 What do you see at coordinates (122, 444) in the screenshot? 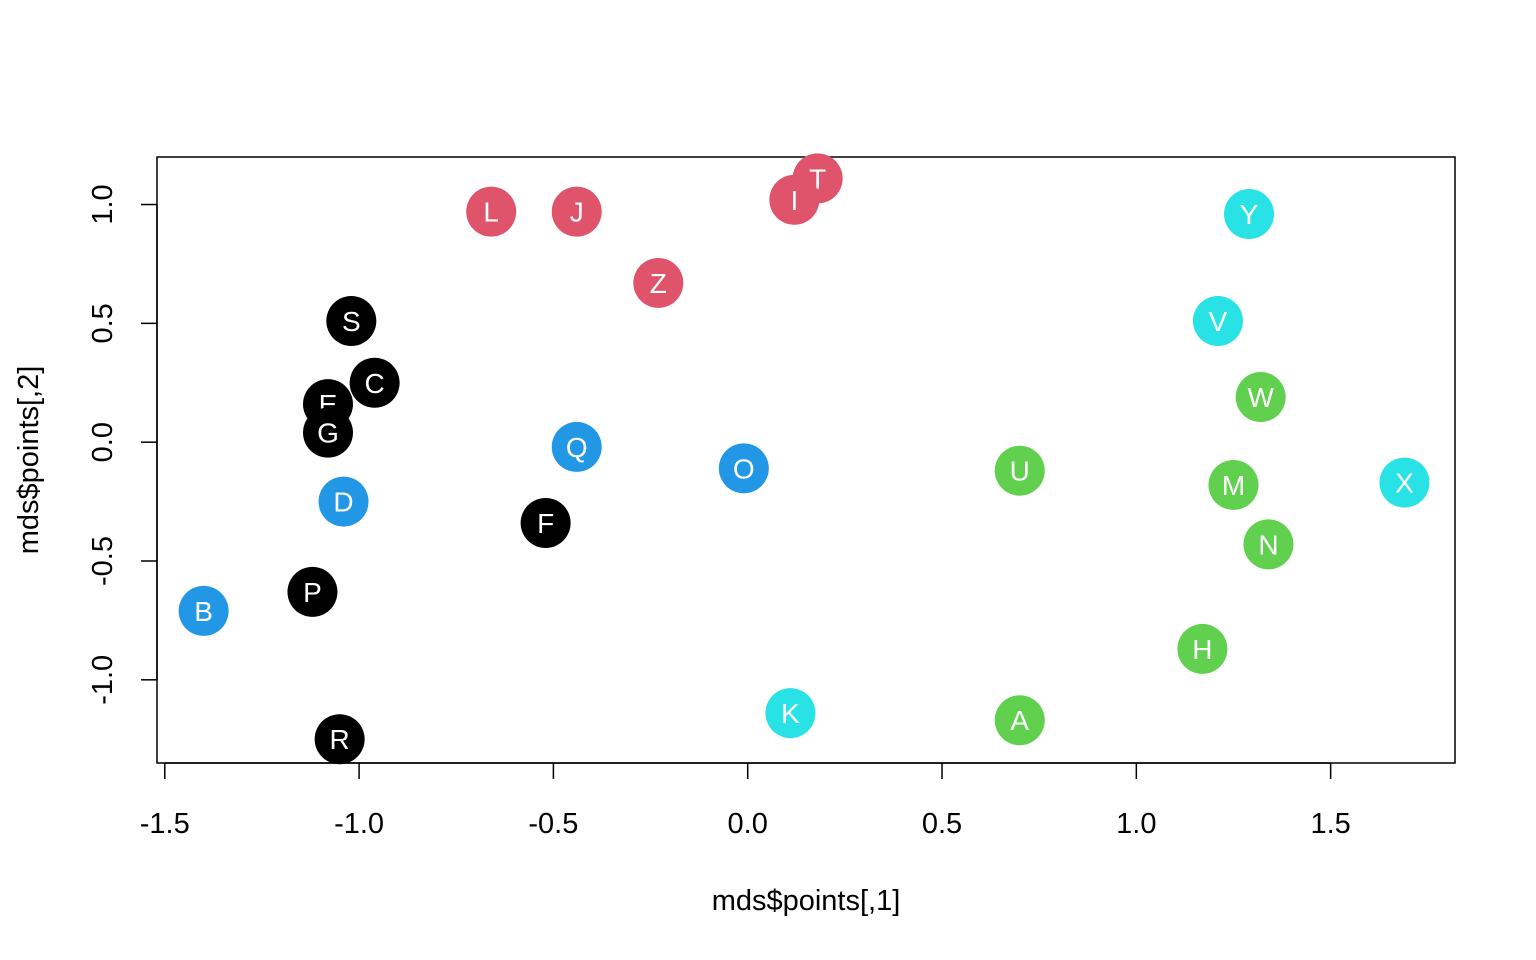
I see `y-axis: -1.0 -0.5 0.0 0.5 1.0` at bounding box center [122, 444].